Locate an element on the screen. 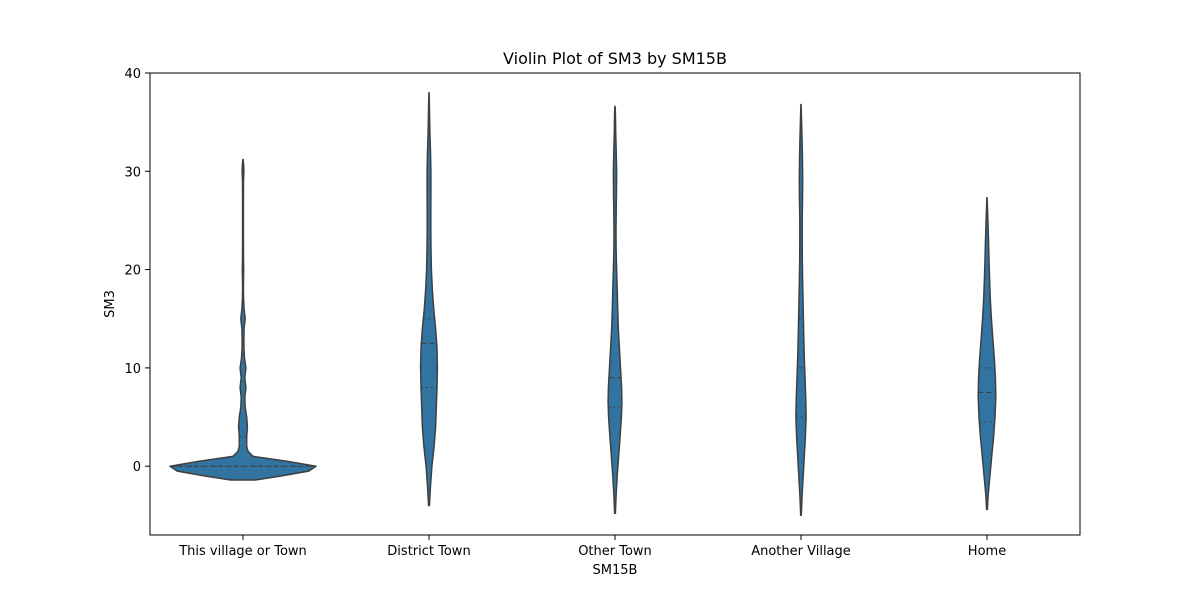 The height and width of the screenshot is (600, 1200). y-tick-label: 30 is located at coordinates (132, 172).